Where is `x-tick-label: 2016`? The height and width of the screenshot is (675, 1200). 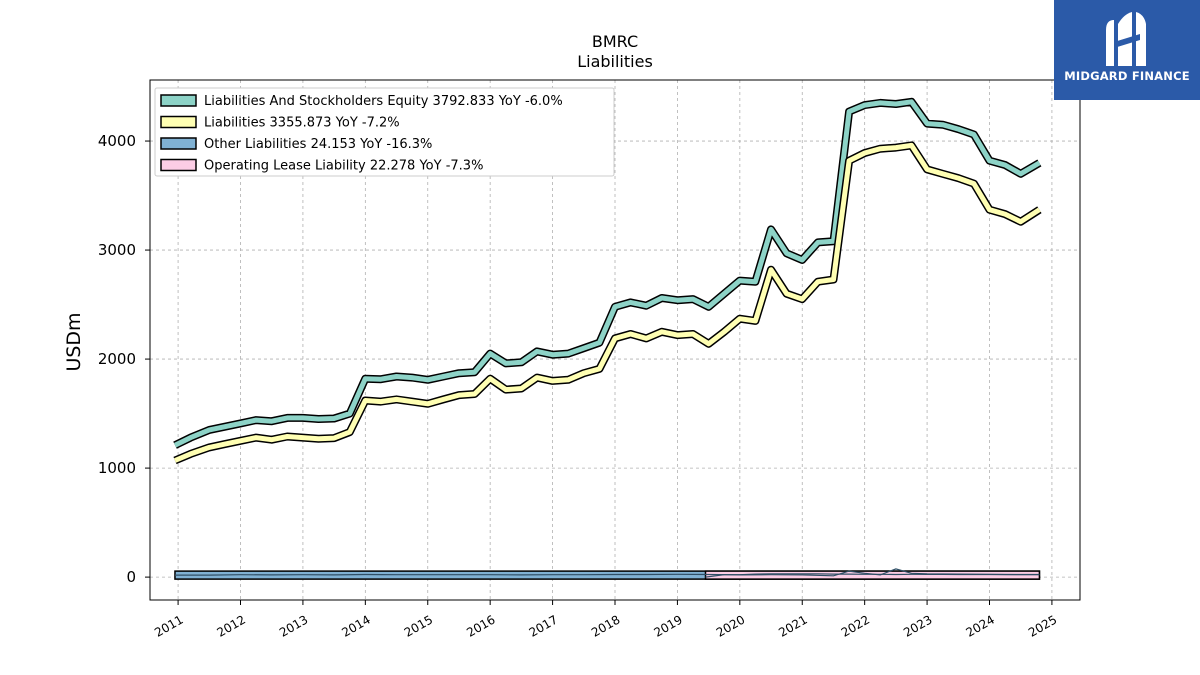 x-tick-label: 2016 is located at coordinates (480, 625).